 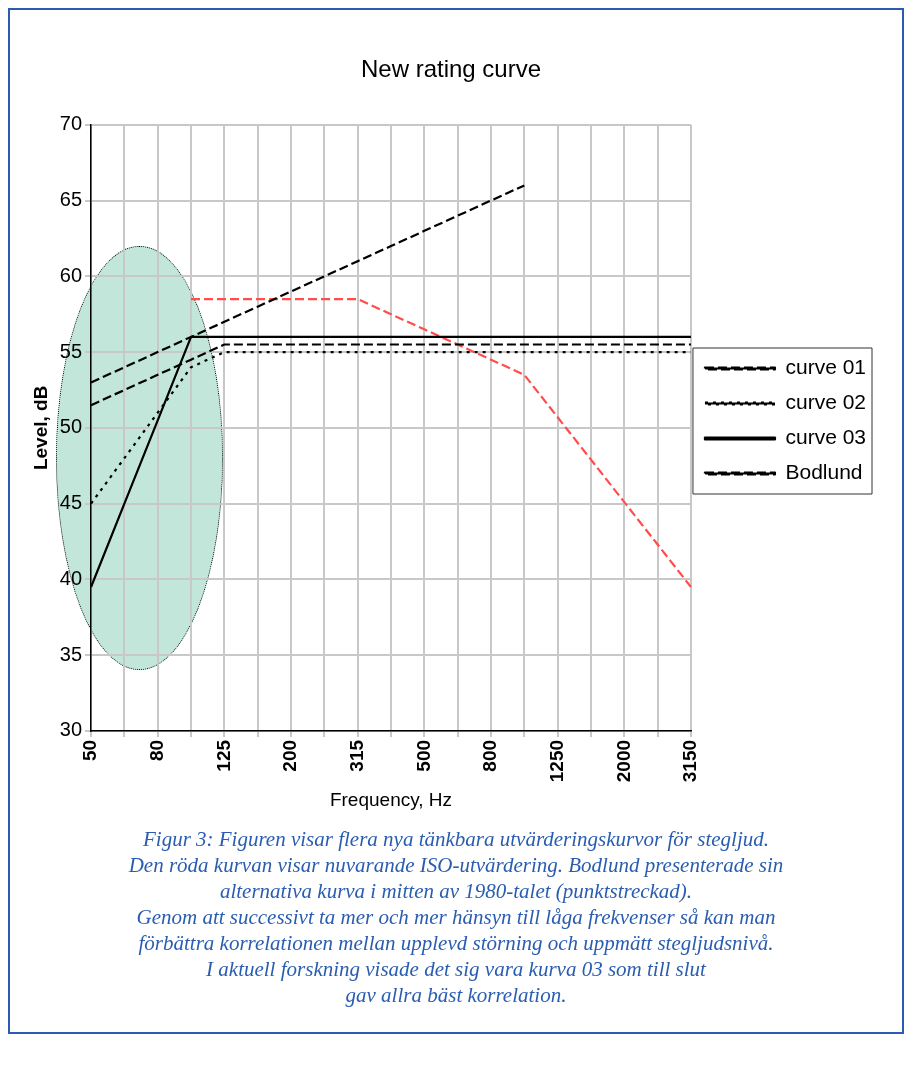 What do you see at coordinates (40, 428) in the screenshot?
I see `y-axis-title: Level, dB` at bounding box center [40, 428].